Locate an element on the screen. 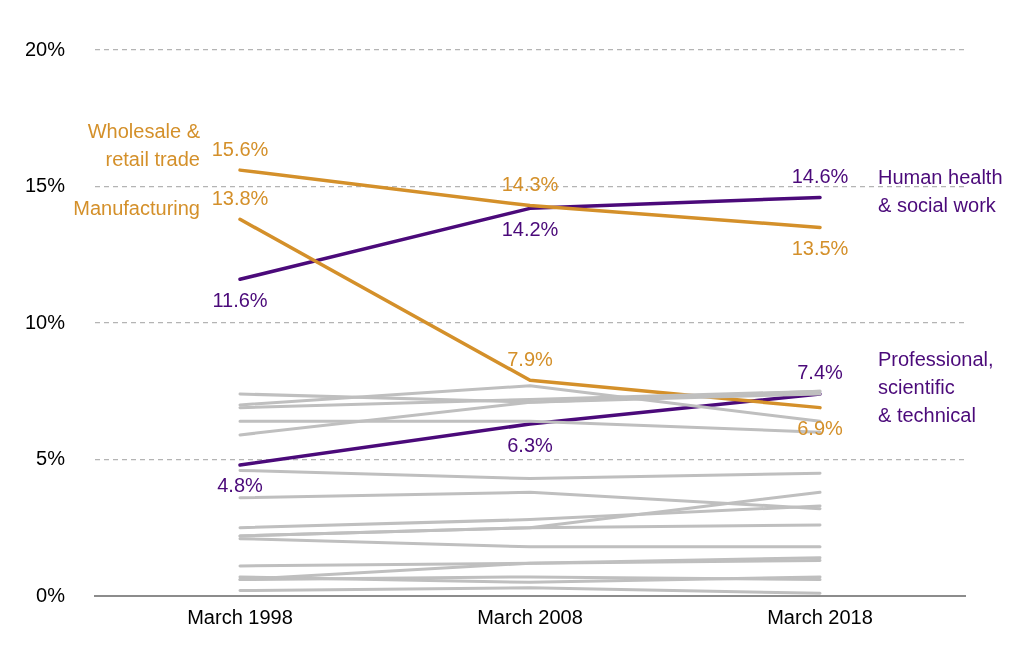 The height and width of the screenshot is (646, 1031). text: Manufacturing is located at coordinates (136, 207).